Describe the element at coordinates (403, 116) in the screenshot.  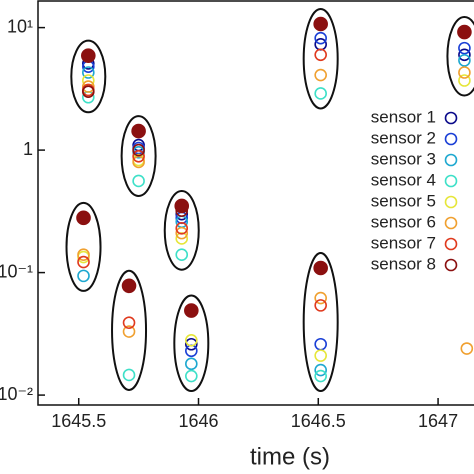
I see `legend-label: sensor 1` at that location.